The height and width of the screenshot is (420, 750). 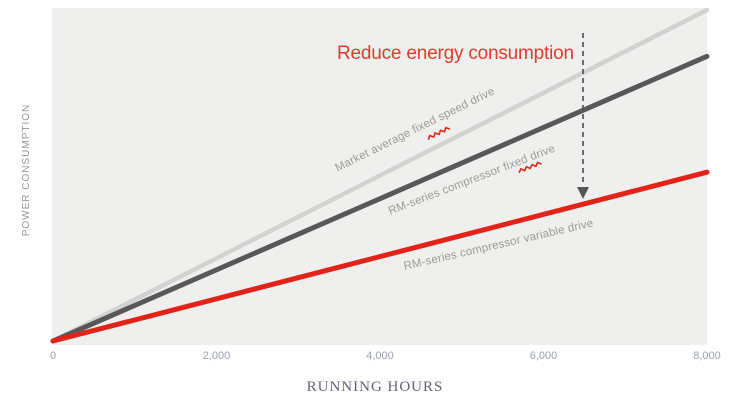 I want to click on x-tick-label: 0, so click(x=53, y=356).